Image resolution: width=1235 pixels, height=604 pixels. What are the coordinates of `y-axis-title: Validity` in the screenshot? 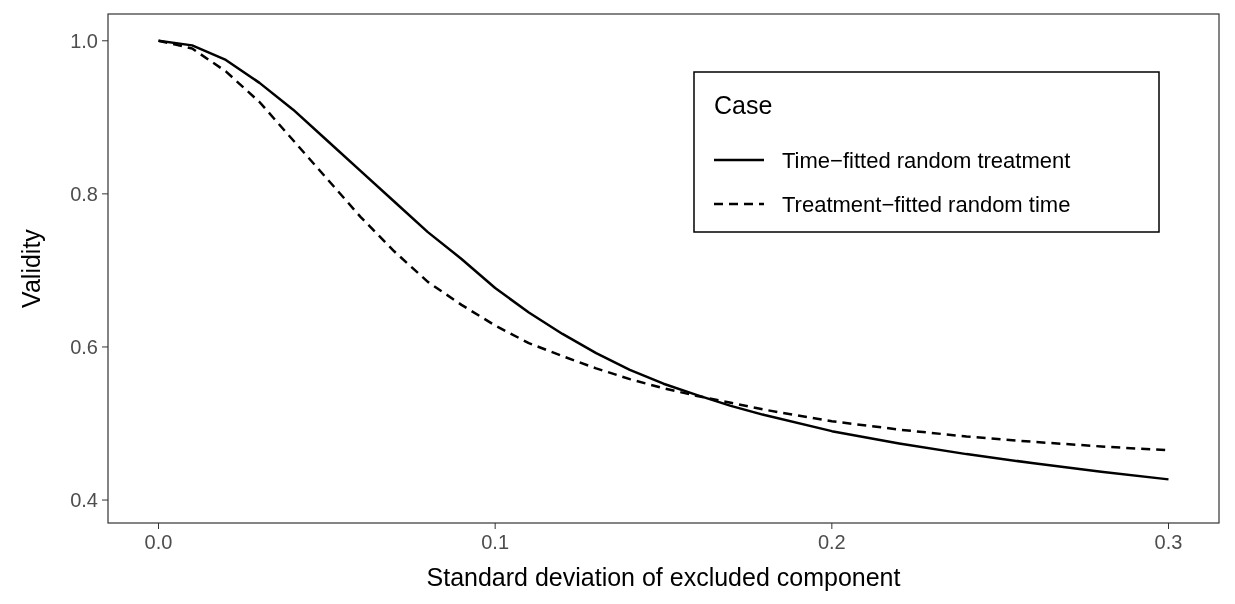 It's located at (31, 268).